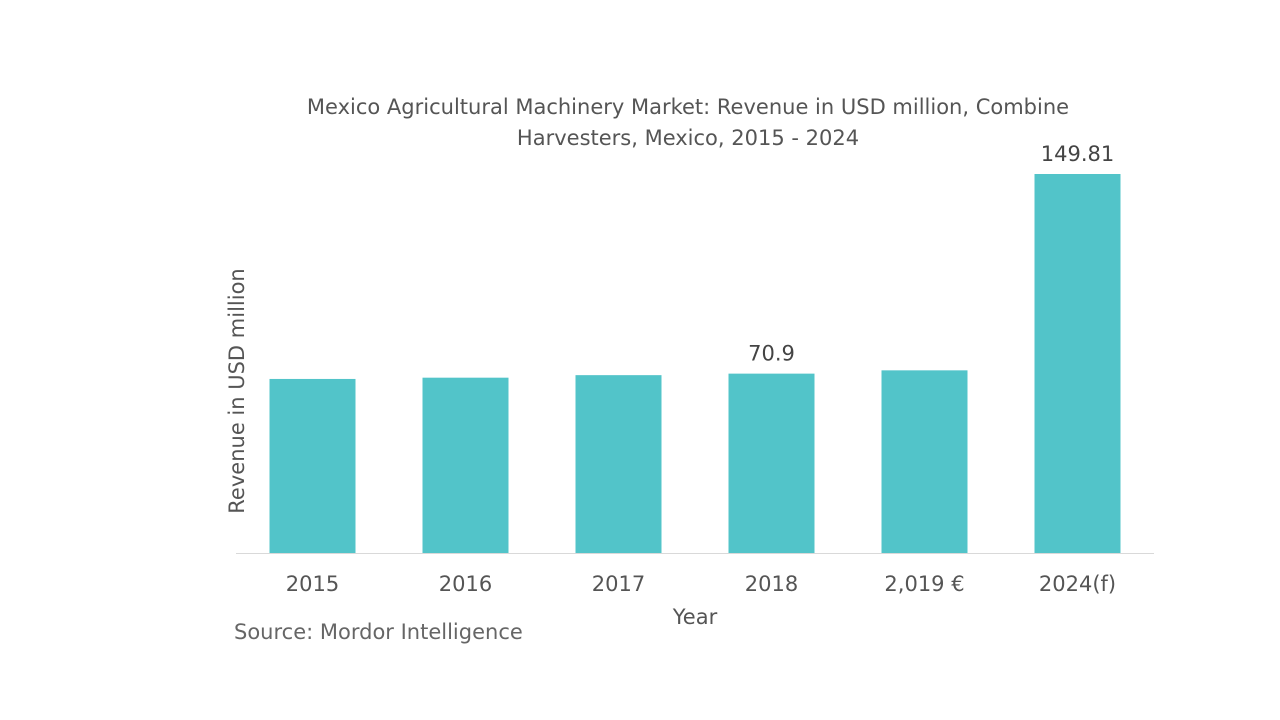  I want to click on x-tick-label-4: 2,019 €, so click(924, 584).